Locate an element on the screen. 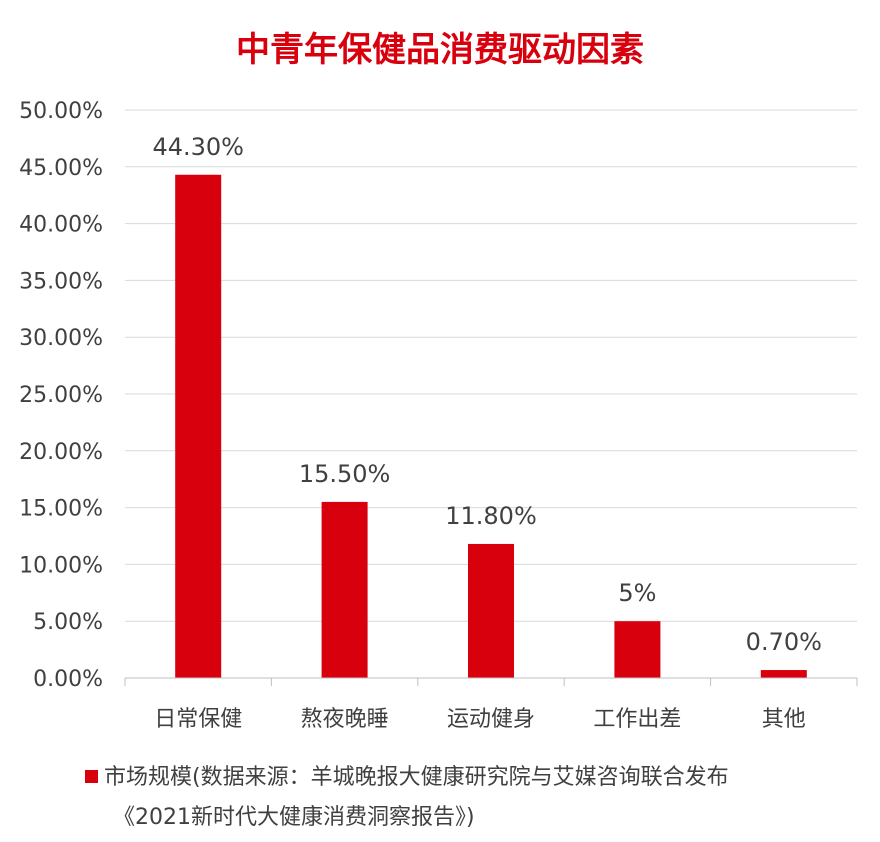  y-tick-label: 10.00% is located at coordinates (61, 565).